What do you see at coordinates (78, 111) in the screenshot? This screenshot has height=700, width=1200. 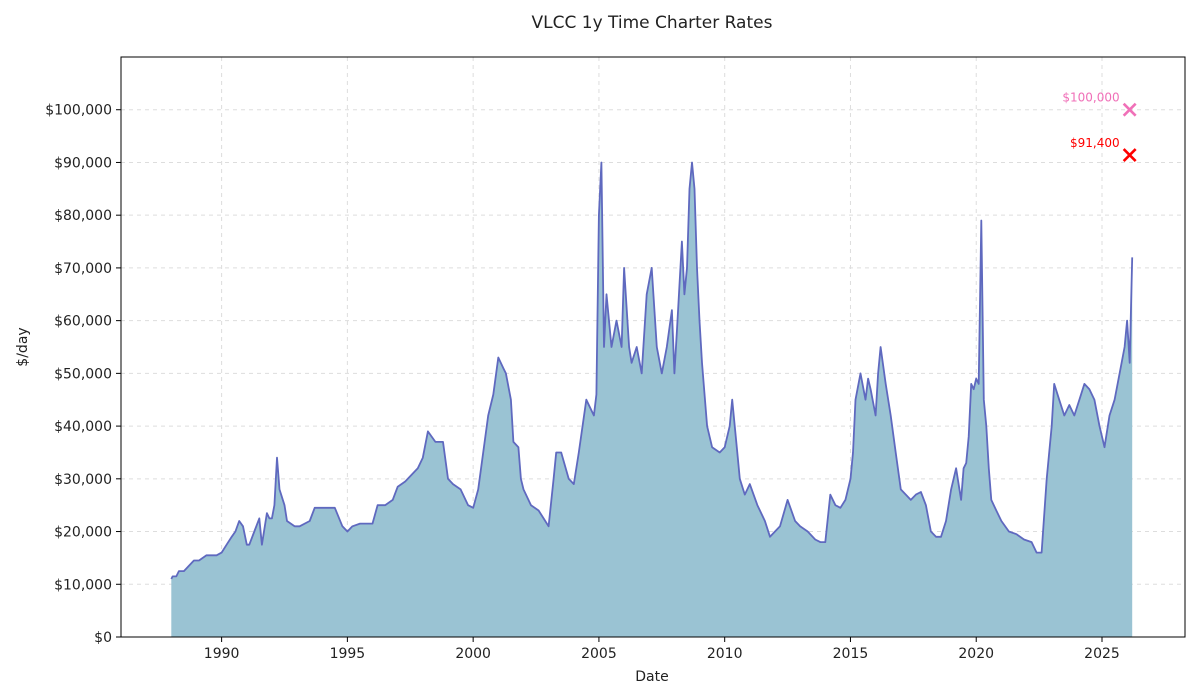 I see `y-tick-label: $100,000` at bounding box center [78, 111].